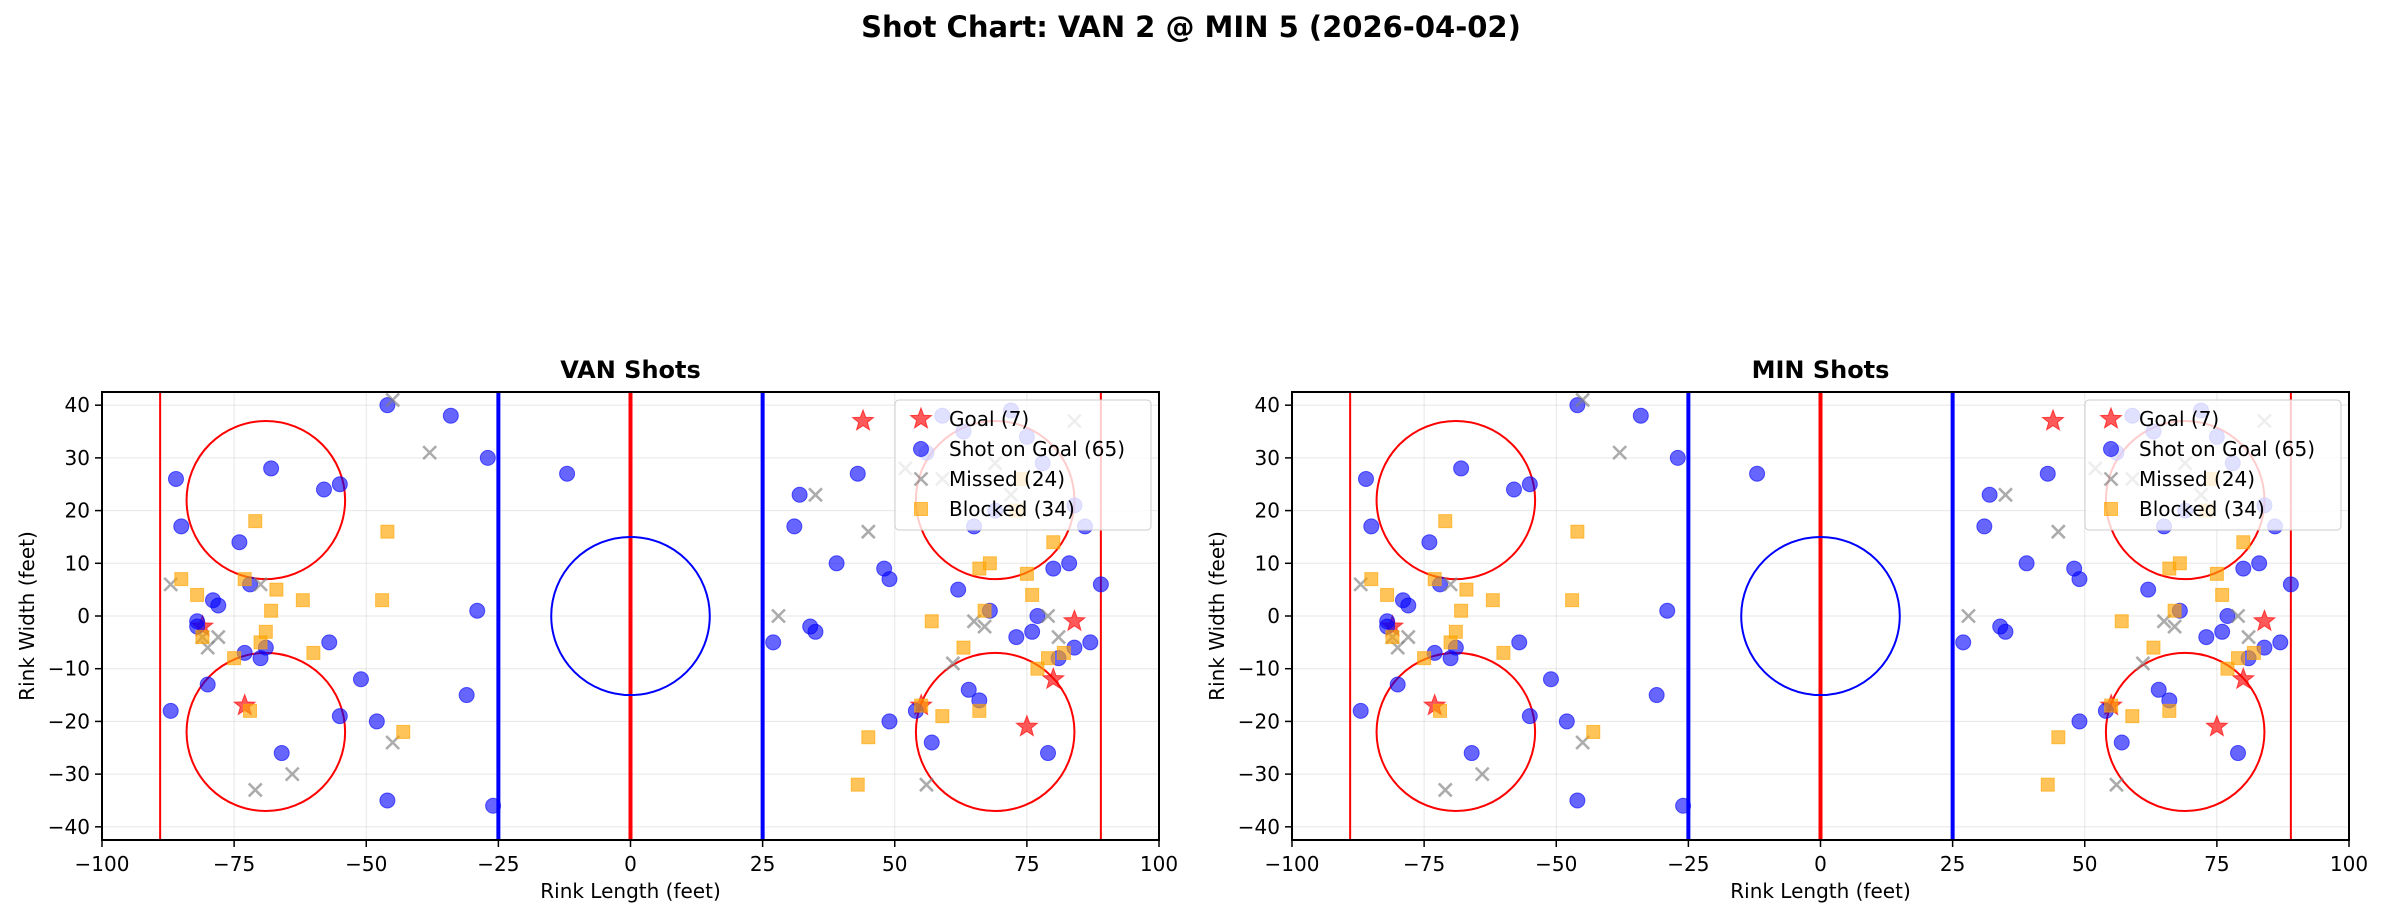 This screenshot has height=919, width=2383. I want to click on x-tick-label: 50, so click(894, 864).